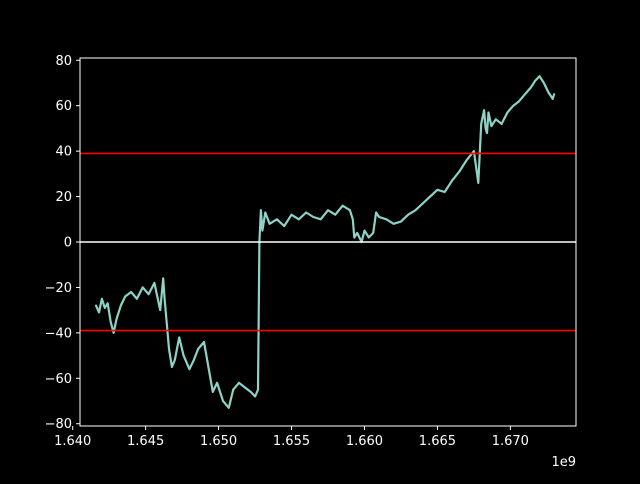 The height and width of the screenshot is (484, 640). I want to click on x-tick-label: 1.650, so click(218, 441).